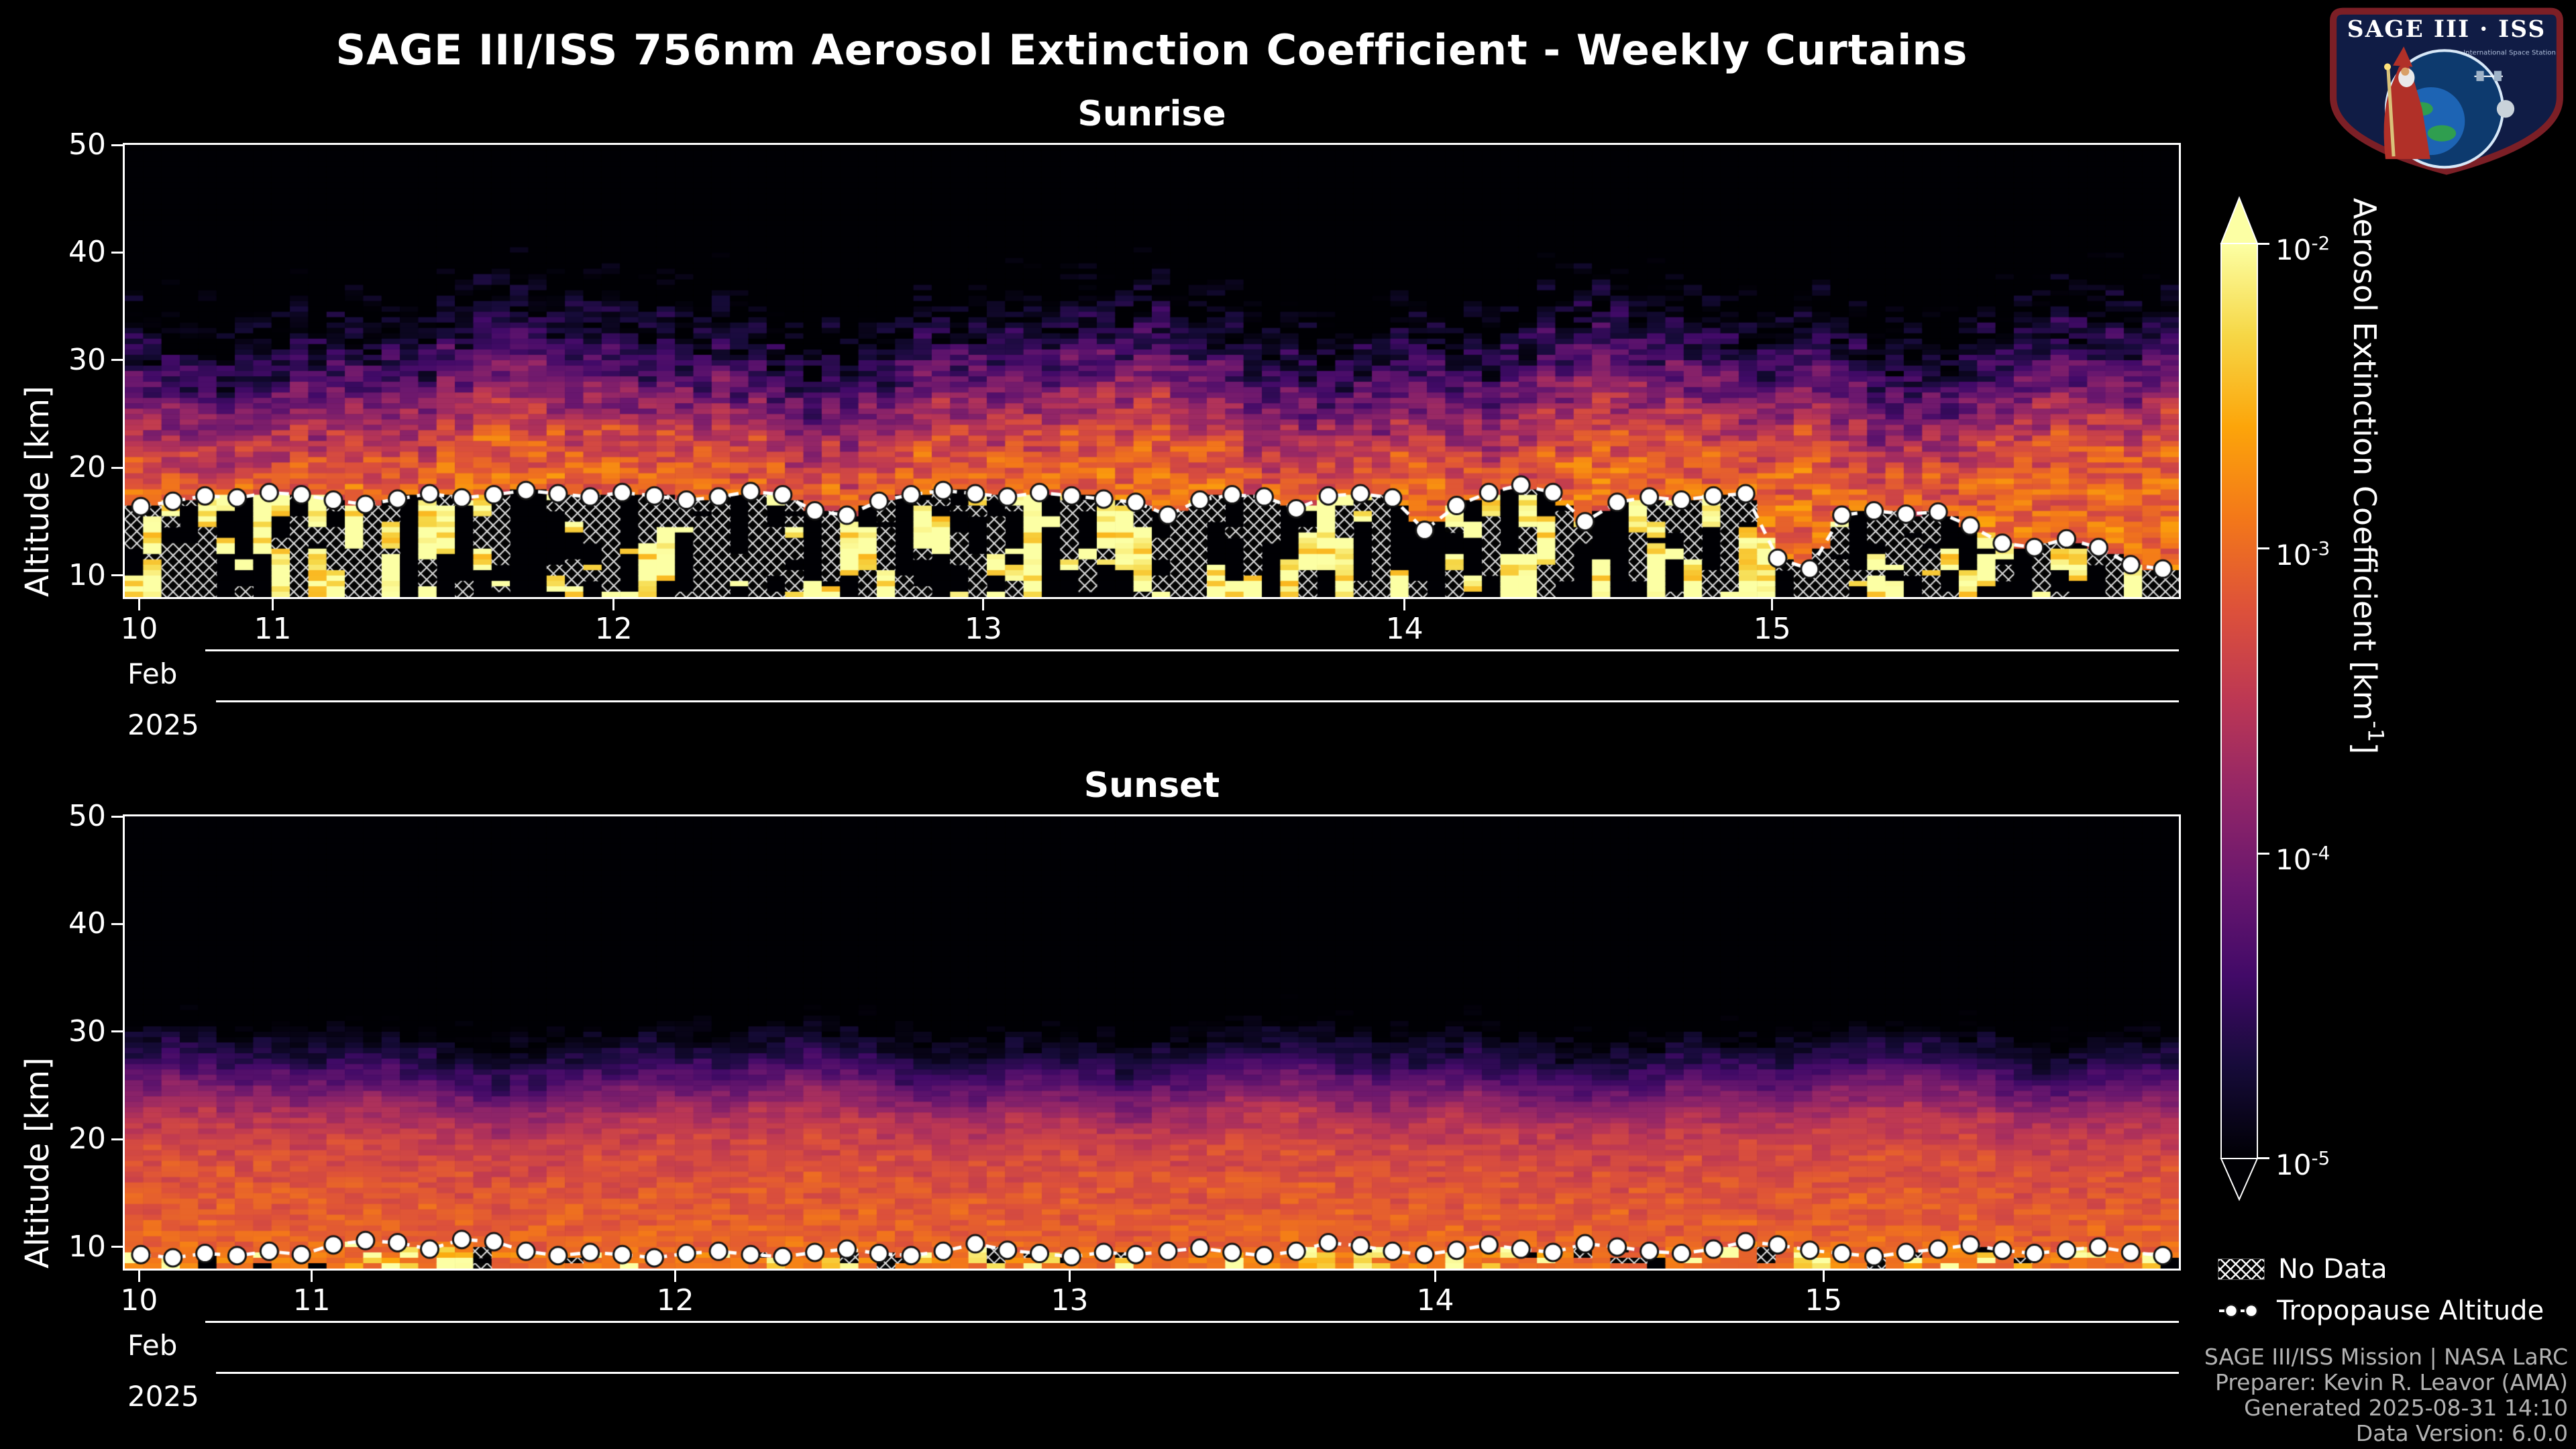  I want to click on attribution-generated: Generated 2025-08-31 14:10, so click(2406, 1408).